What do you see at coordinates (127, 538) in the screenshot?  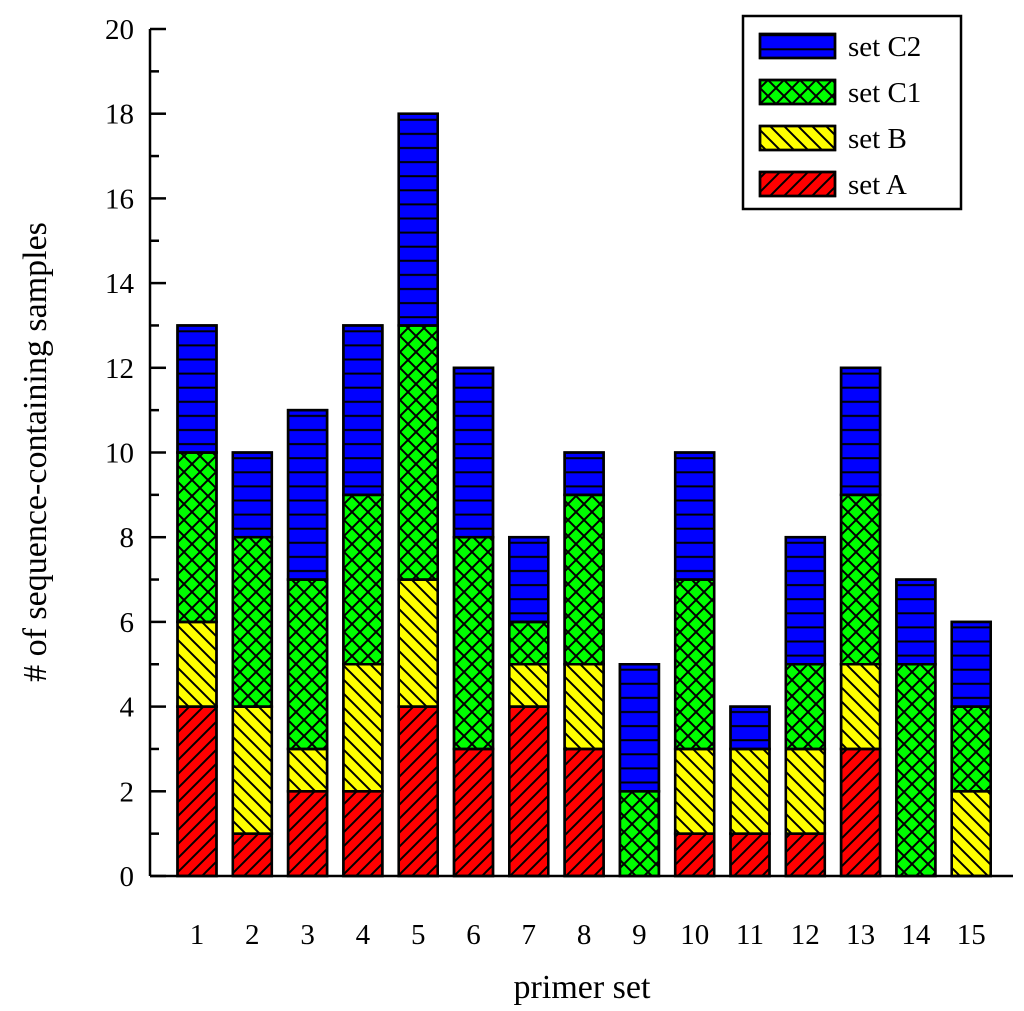 I see `y-tick-label-8: 8` at bounding box center [127, 538].